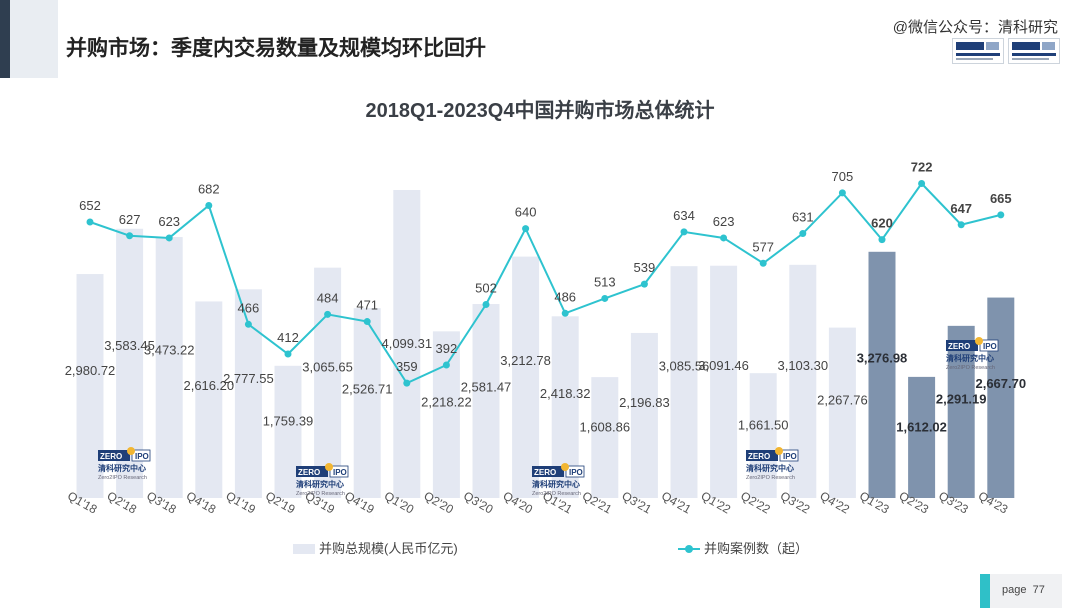 Image resolution: width=1080 pixels, height=608 pixels. What do you see at coordinates (684, 232) in the screenshot?
I see `deal-count-point-Q4'21` at bounding box center [684, 232].